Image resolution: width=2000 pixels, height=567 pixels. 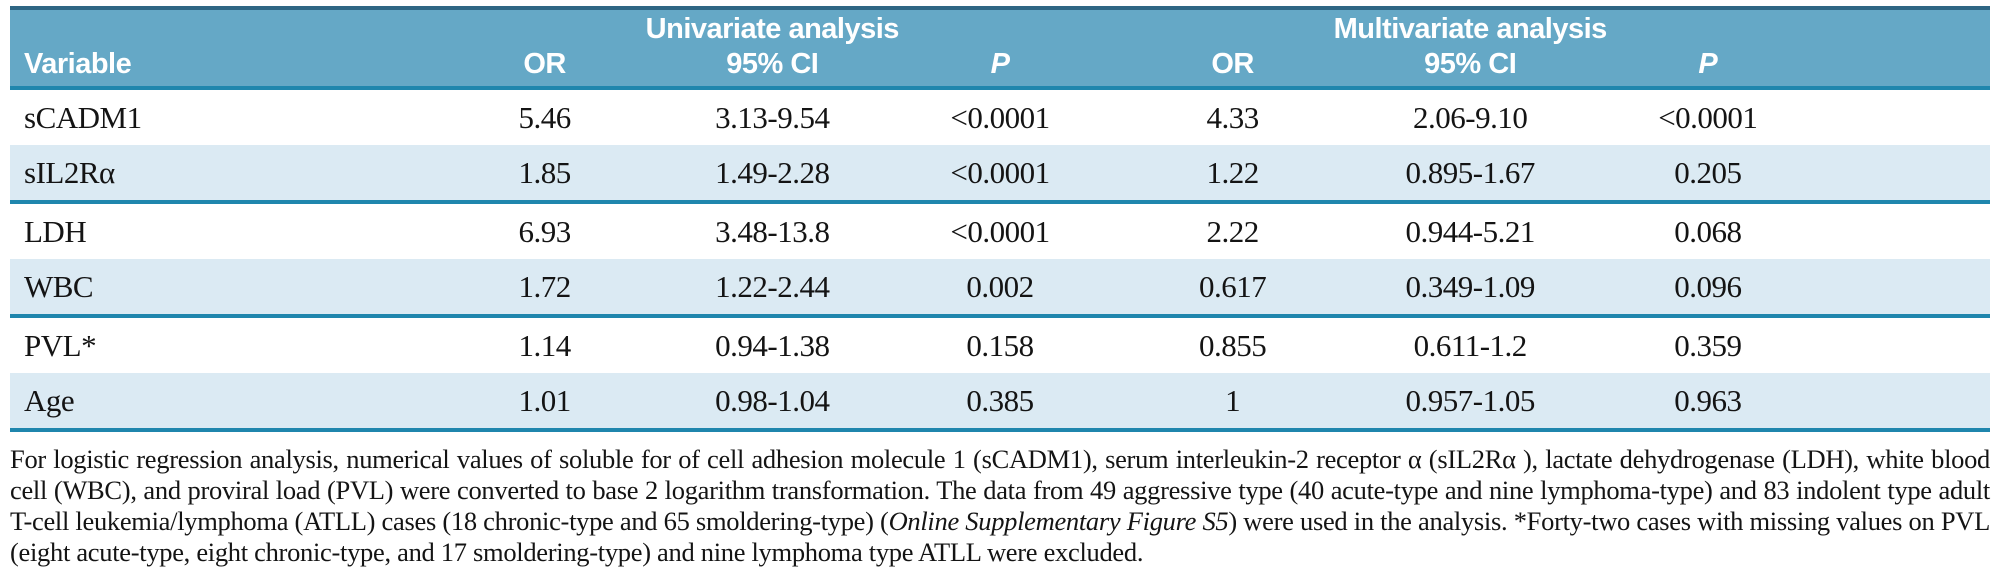 I want to click on cell-ci-univariate: 3.13-9.54, so click(x=772, y=117).